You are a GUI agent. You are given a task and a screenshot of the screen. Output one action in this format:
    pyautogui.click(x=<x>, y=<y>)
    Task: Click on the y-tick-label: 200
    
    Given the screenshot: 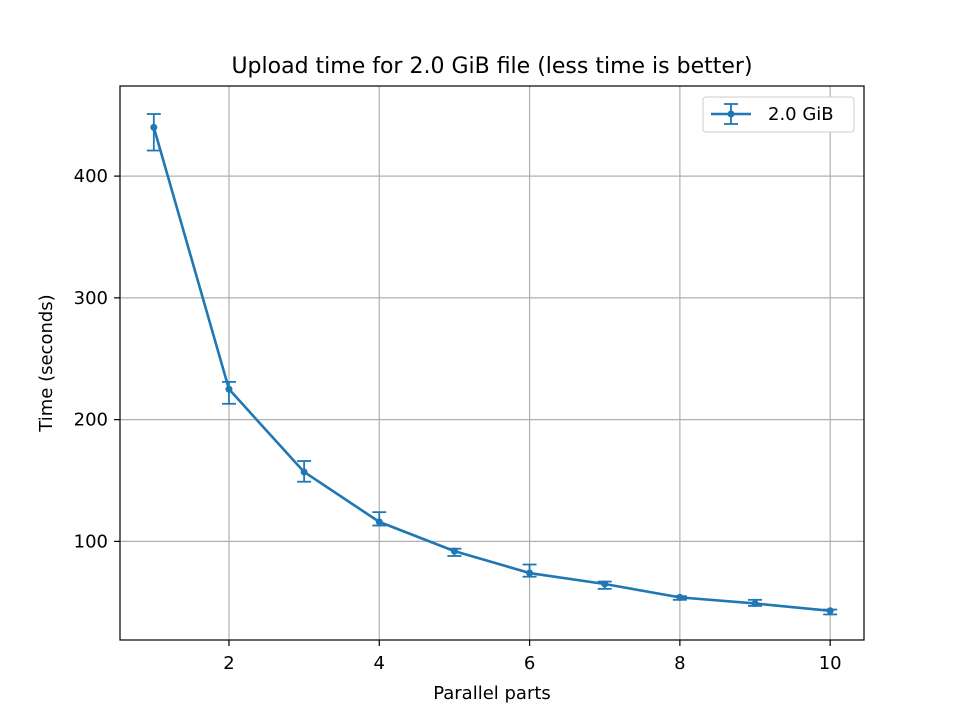 What is the action you would take?
    pyautogui.click(x=91, y=420)
    